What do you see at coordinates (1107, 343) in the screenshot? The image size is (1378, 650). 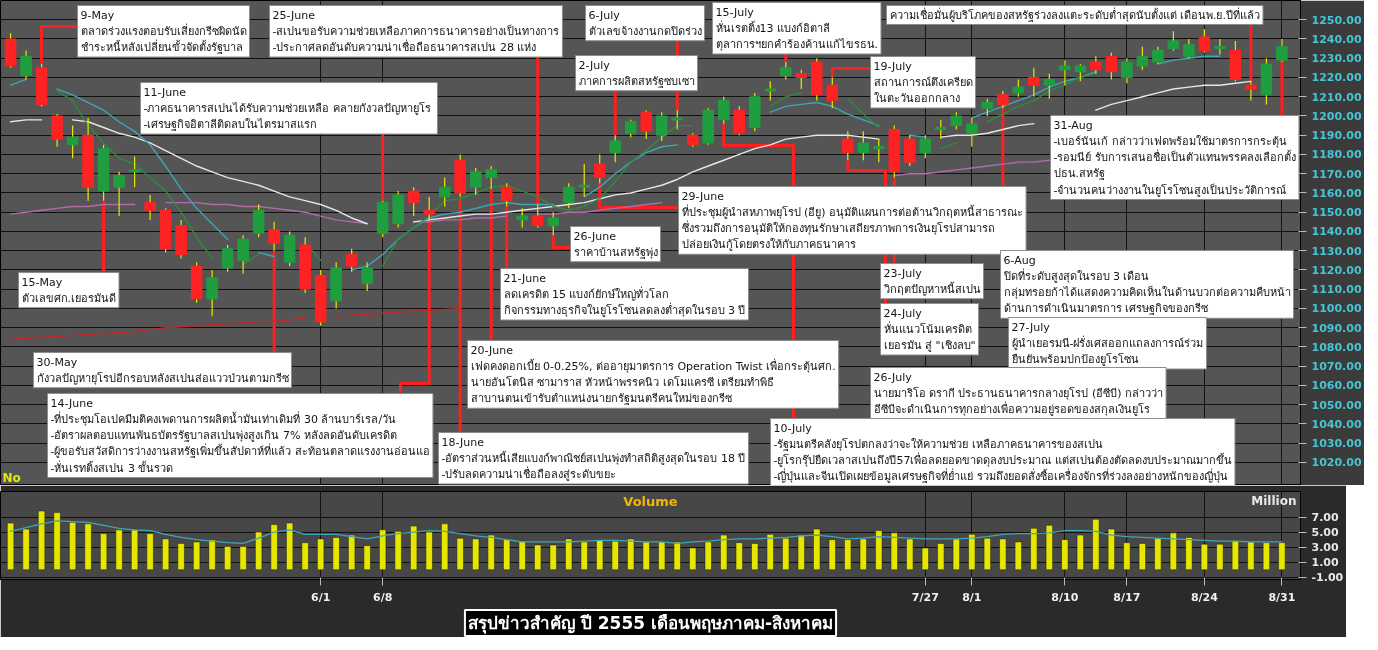 I see `annotation: 27-July ผู้นำเยอรมนี-ฝรั่งเศสออกแถลงการณ์ร่วม ยืนยันพร้อมปกป้องยูโรโซน` at bounding box center [1107, 343].